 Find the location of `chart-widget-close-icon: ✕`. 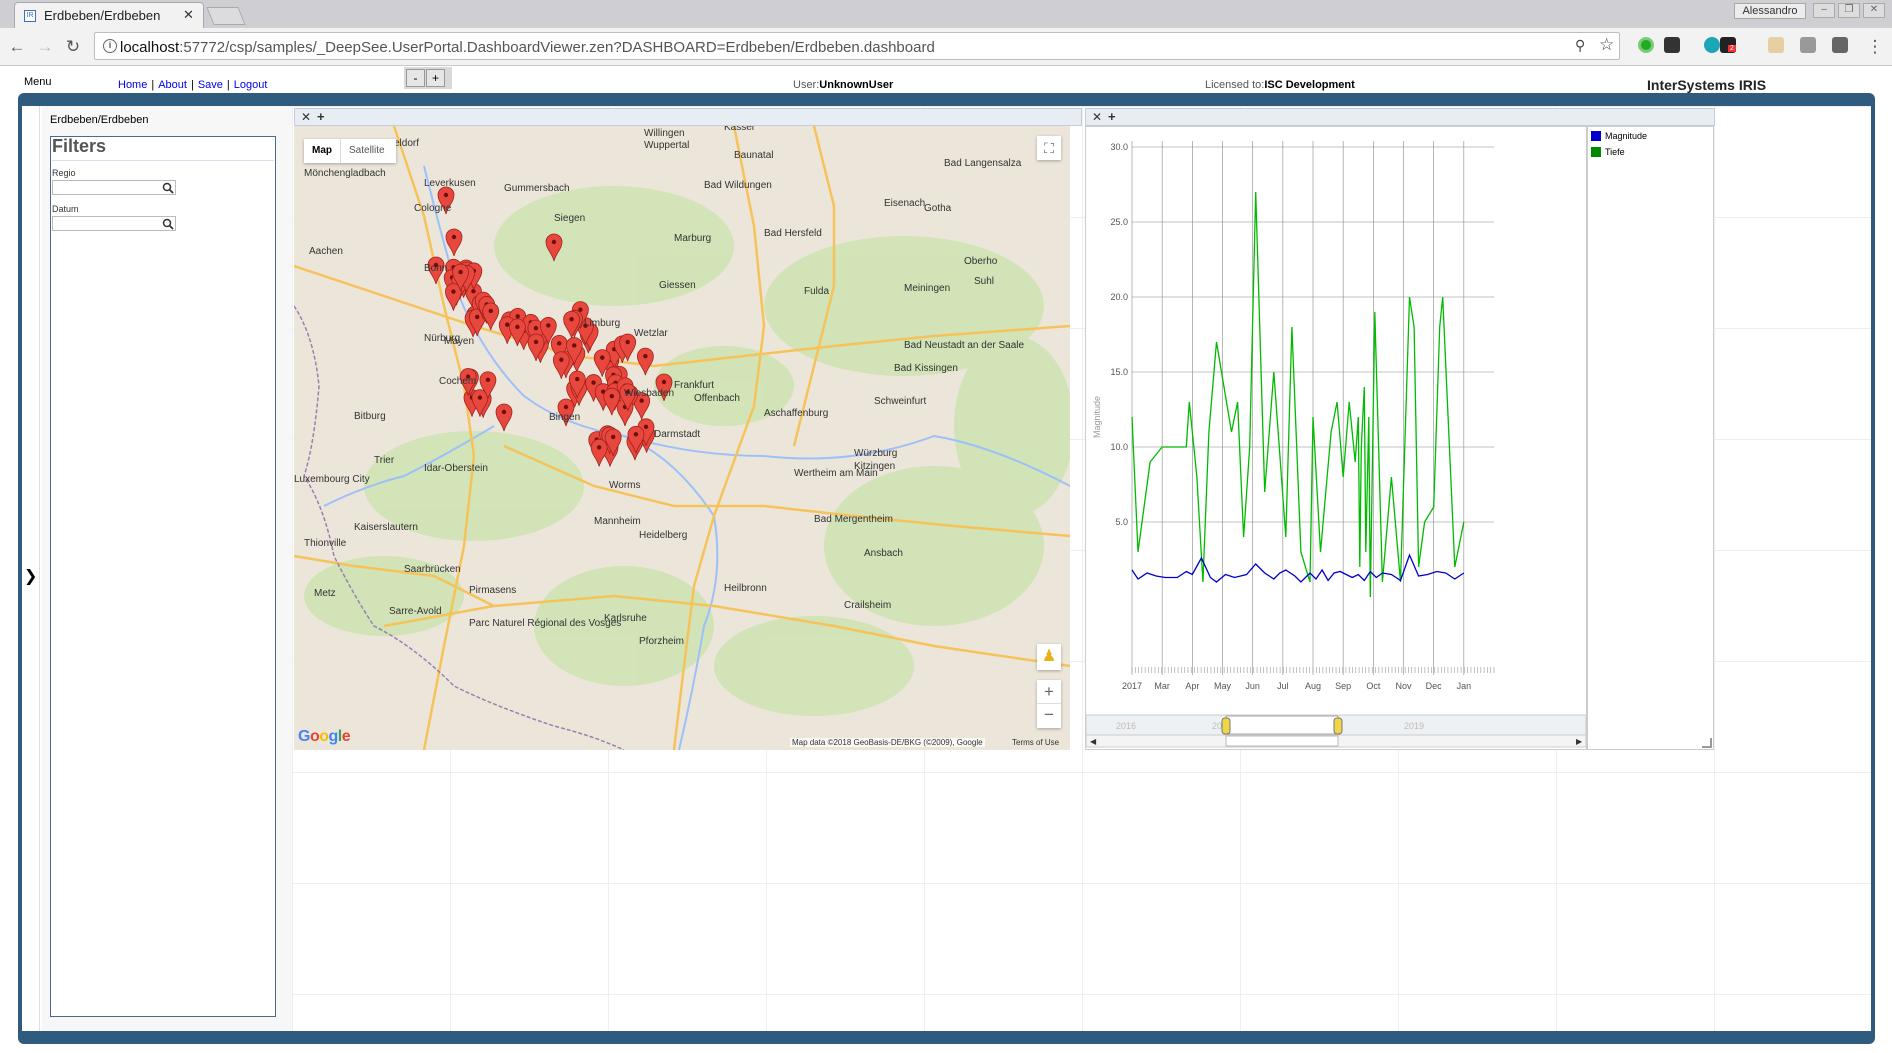

chart-widget-close-icon: ✕ is located at coordinates (1097, 117).